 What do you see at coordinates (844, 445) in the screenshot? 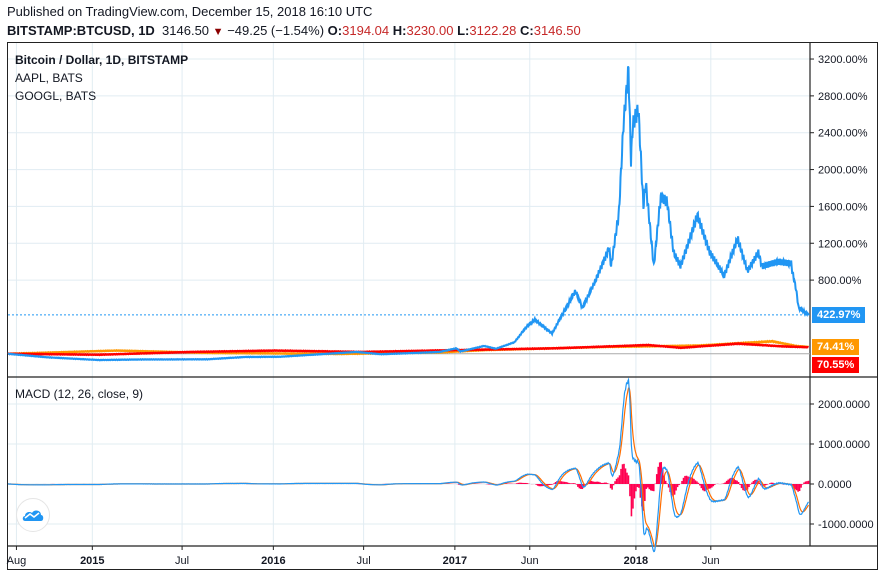
I see `macd-y-tick-label: 1000.0000` at bounding box center [844, 445].